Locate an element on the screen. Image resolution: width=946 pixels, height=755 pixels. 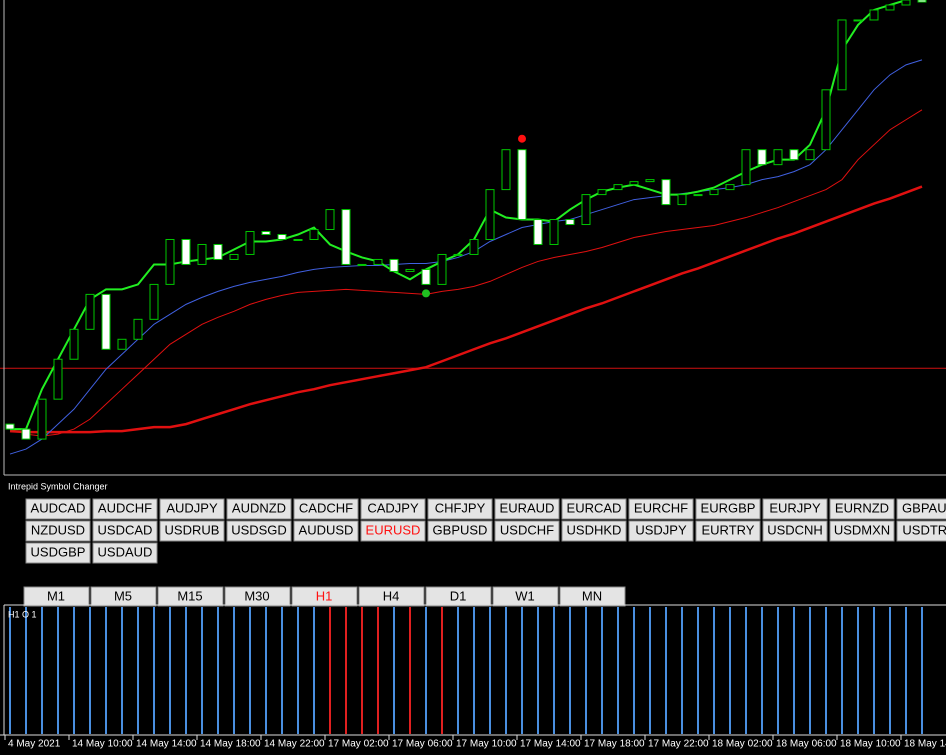
symbol-label: AUDCAD is located at coordinates (58, 507).